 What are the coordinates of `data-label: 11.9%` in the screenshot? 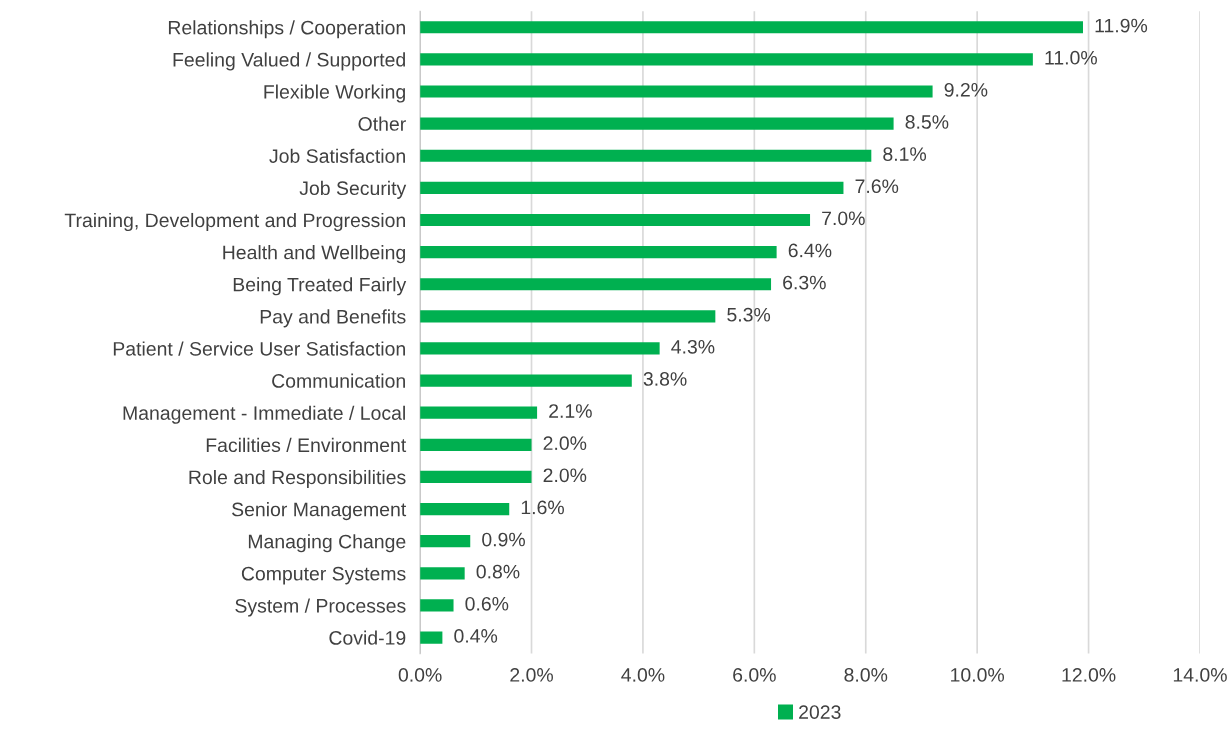 It's located at (1121, 25).